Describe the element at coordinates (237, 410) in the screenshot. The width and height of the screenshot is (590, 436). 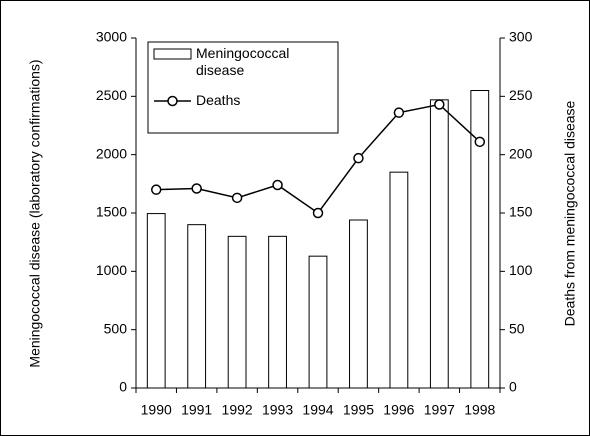
I see `x-tick-label: 1992` at that location.